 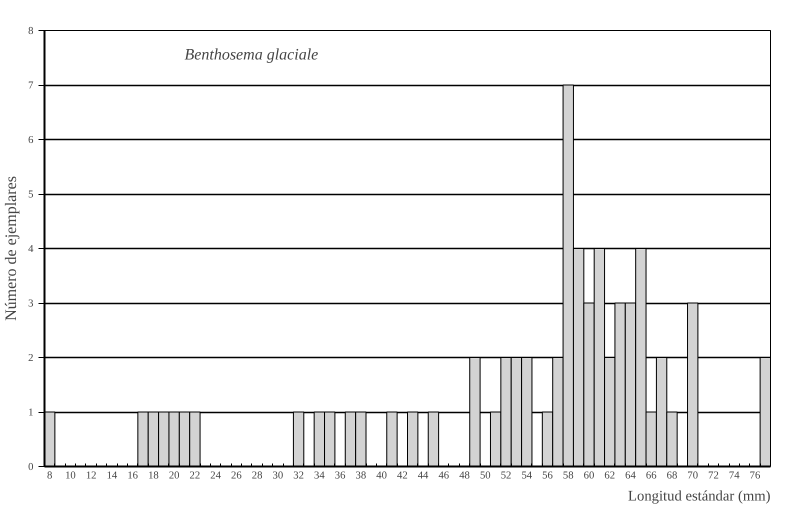 What do you see at coordinates (49, 476) in the screenshot?
I see `x-tick-label: 8` at bounding box center [49, 476].